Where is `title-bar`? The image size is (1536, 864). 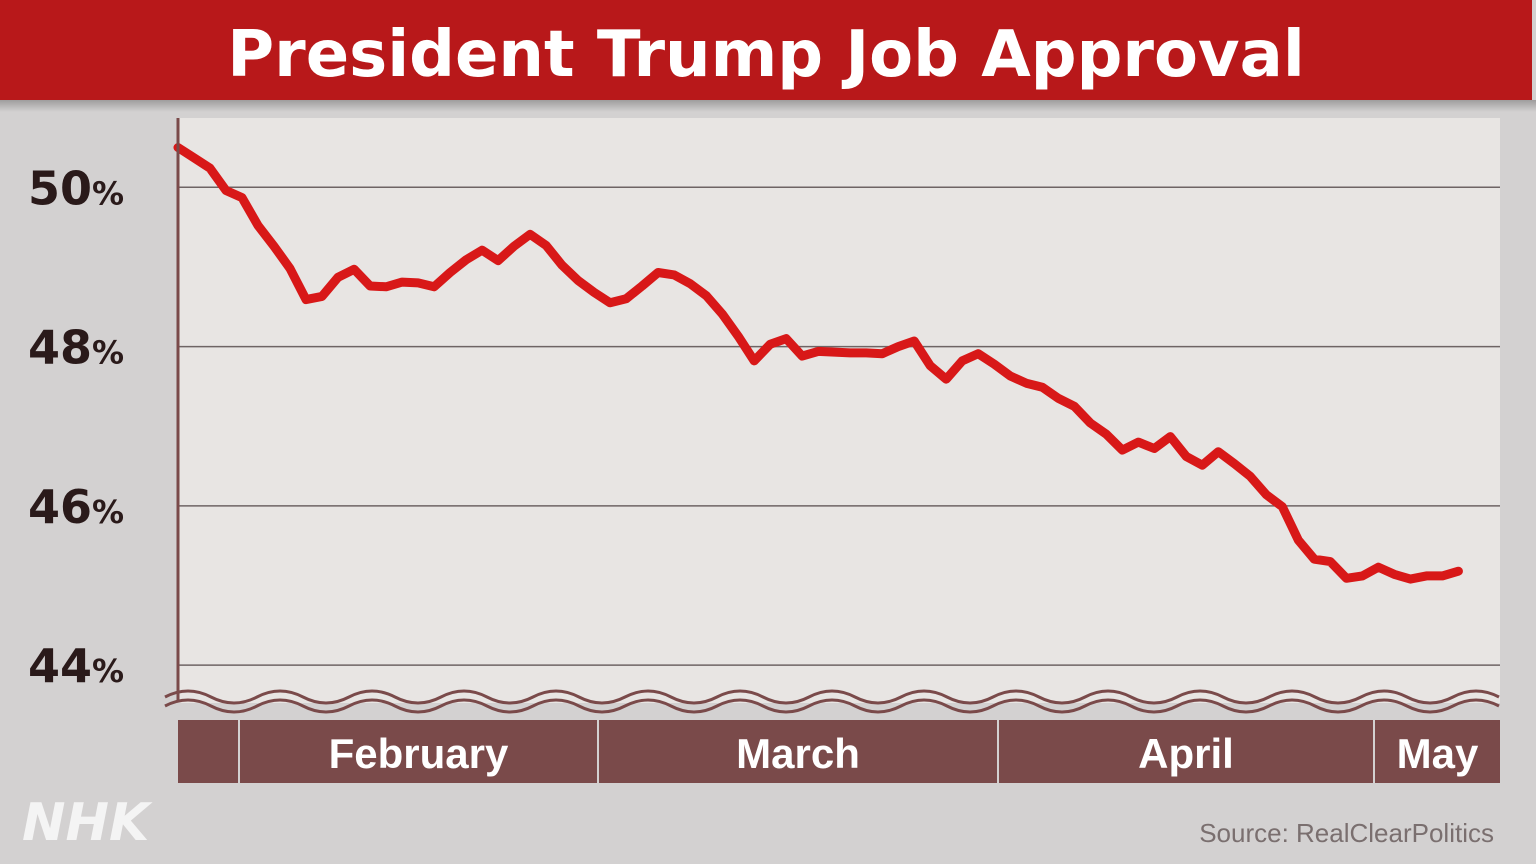
title-bar is located at coordinates (766, 50).